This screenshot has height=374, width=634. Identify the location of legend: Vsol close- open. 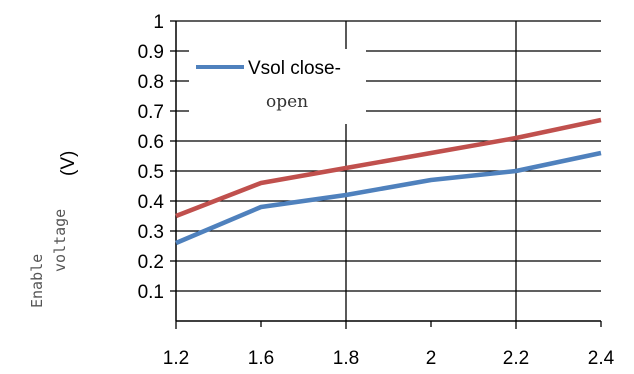
(277, 86).